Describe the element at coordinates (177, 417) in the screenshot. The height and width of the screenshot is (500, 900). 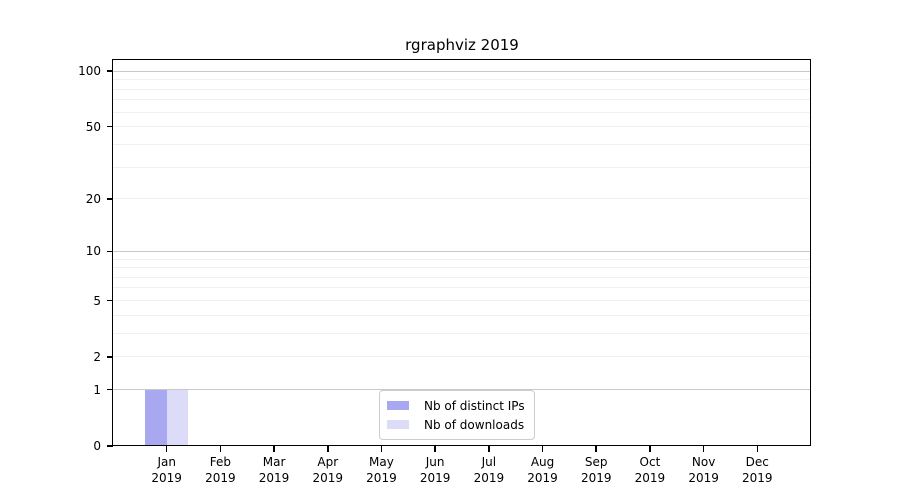
I see `bar-downloads` at that location.